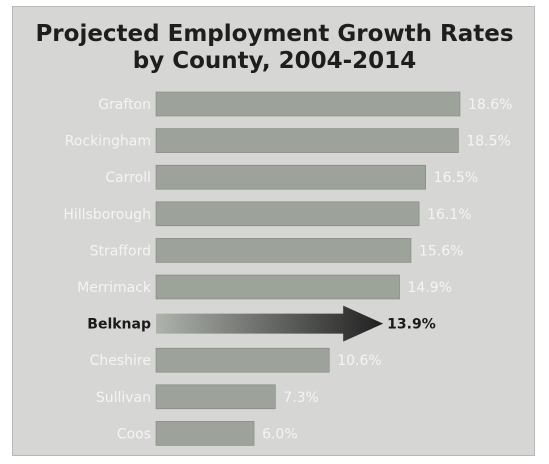 The image size is (549, 464). What do you see at coordinates (301, 398) in the screenshot?
I see `value-label-sullivan: 7.3%` at bounding box center [301, 398].